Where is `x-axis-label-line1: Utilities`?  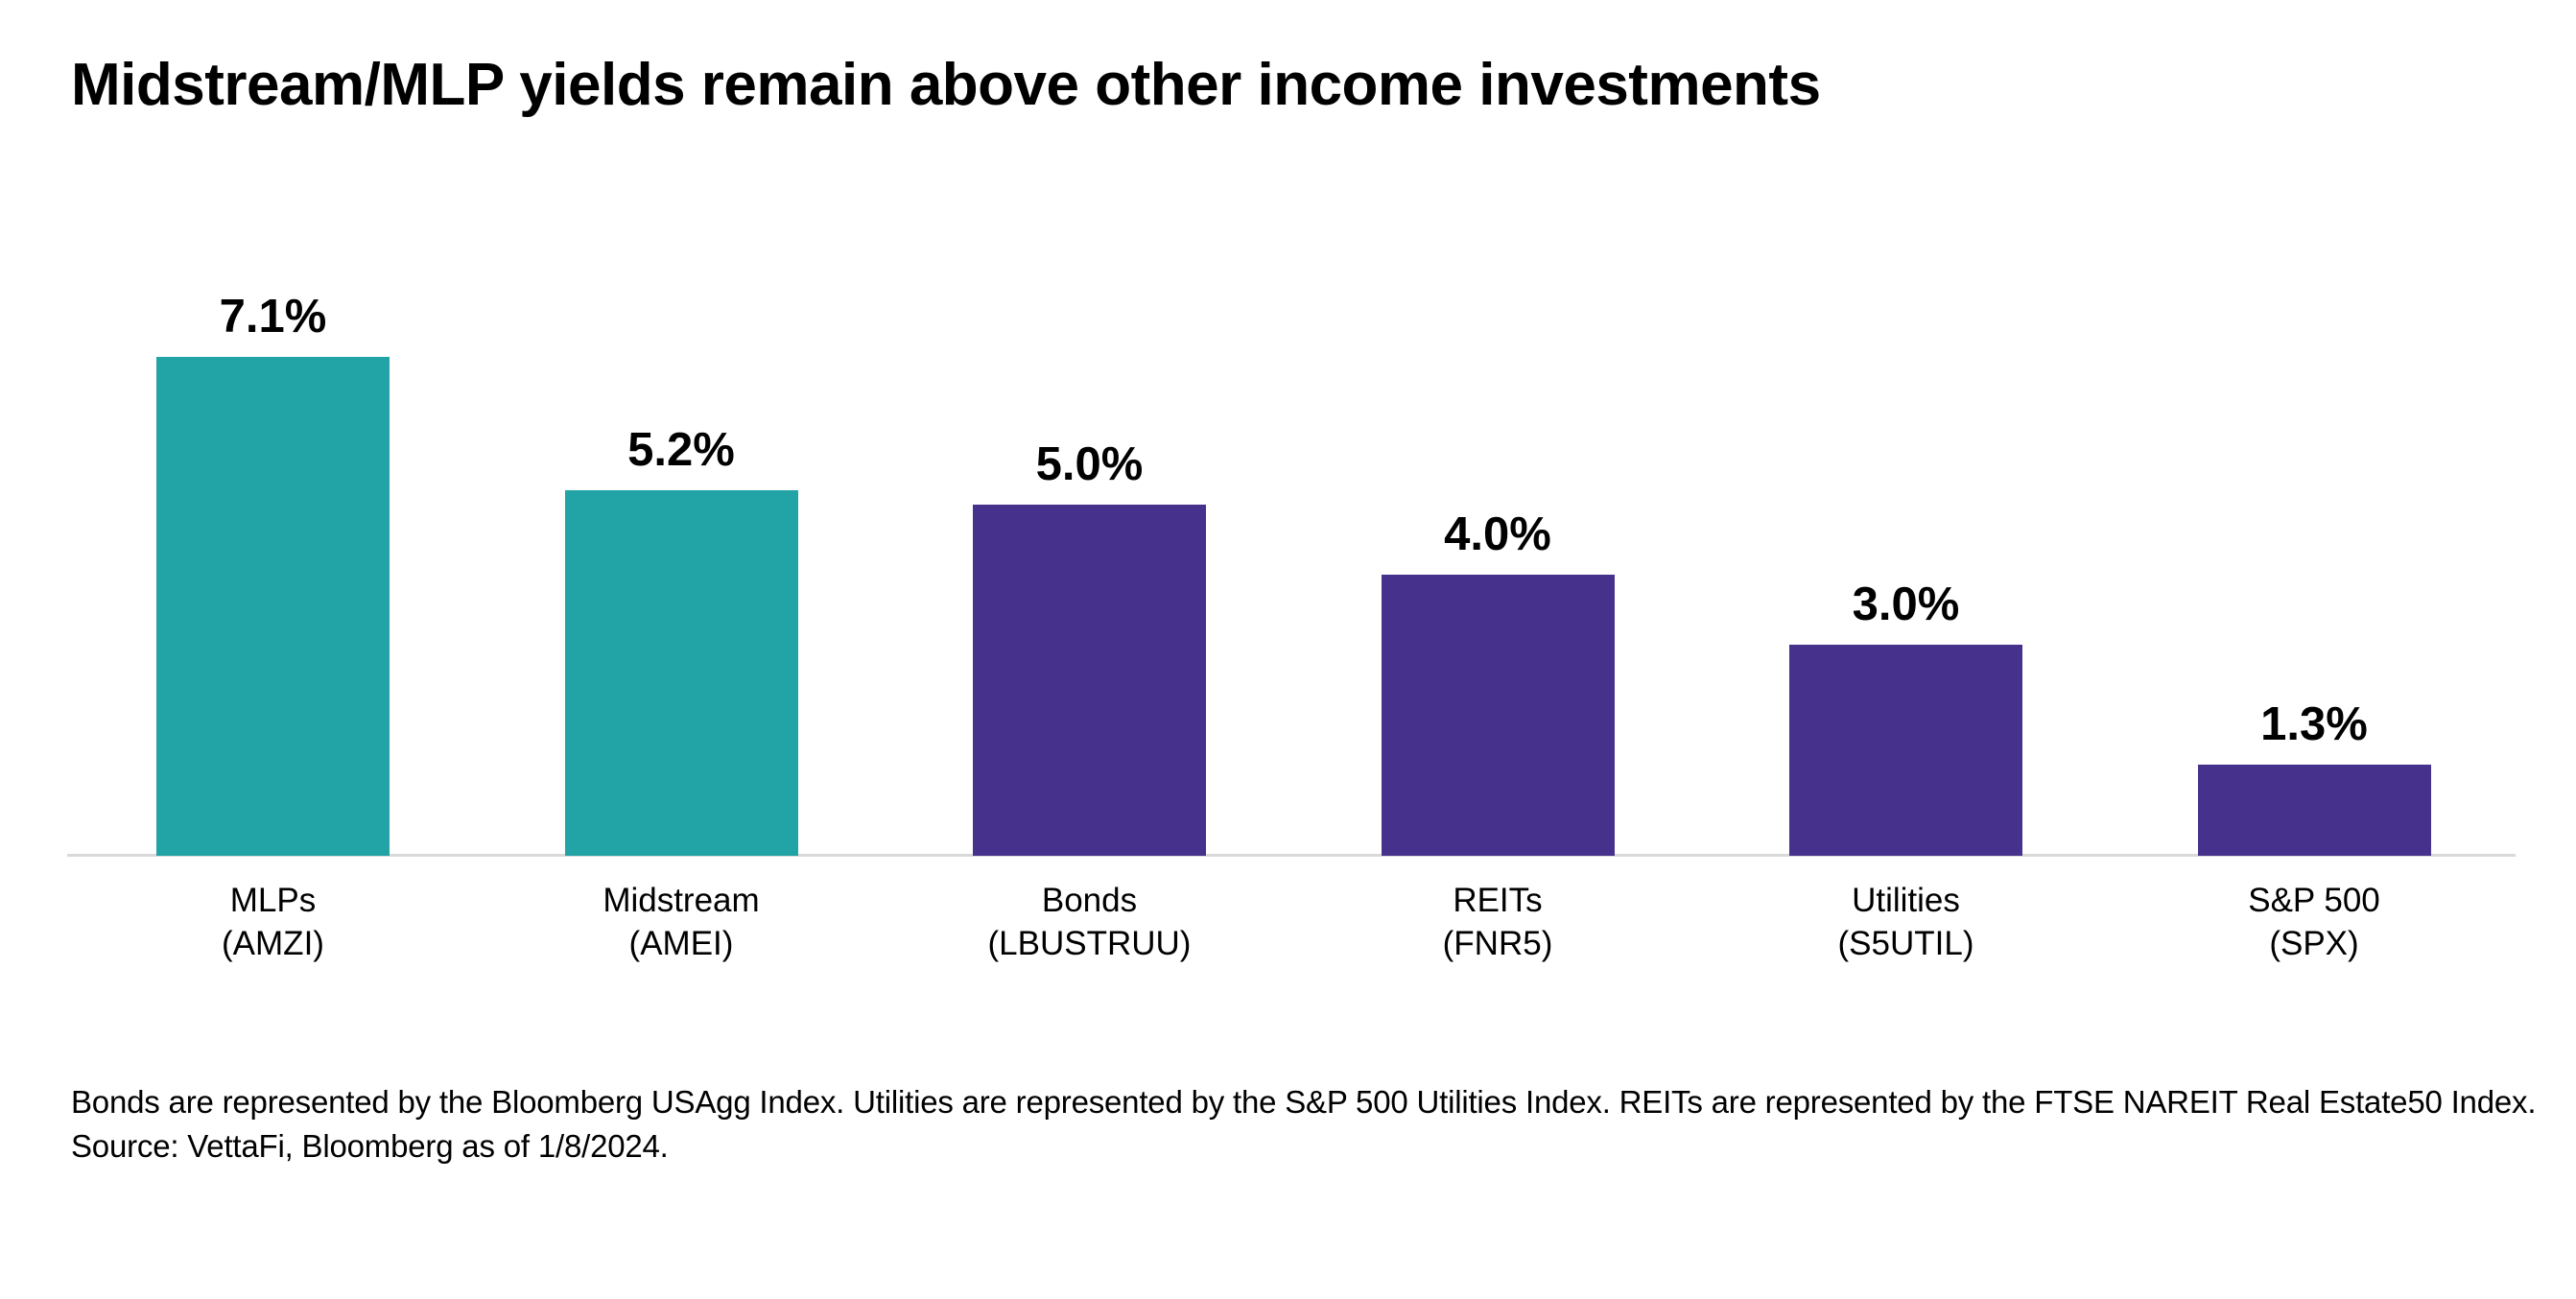 x-axis-label-line1: Utilities is located at coordinates (1906, 901).